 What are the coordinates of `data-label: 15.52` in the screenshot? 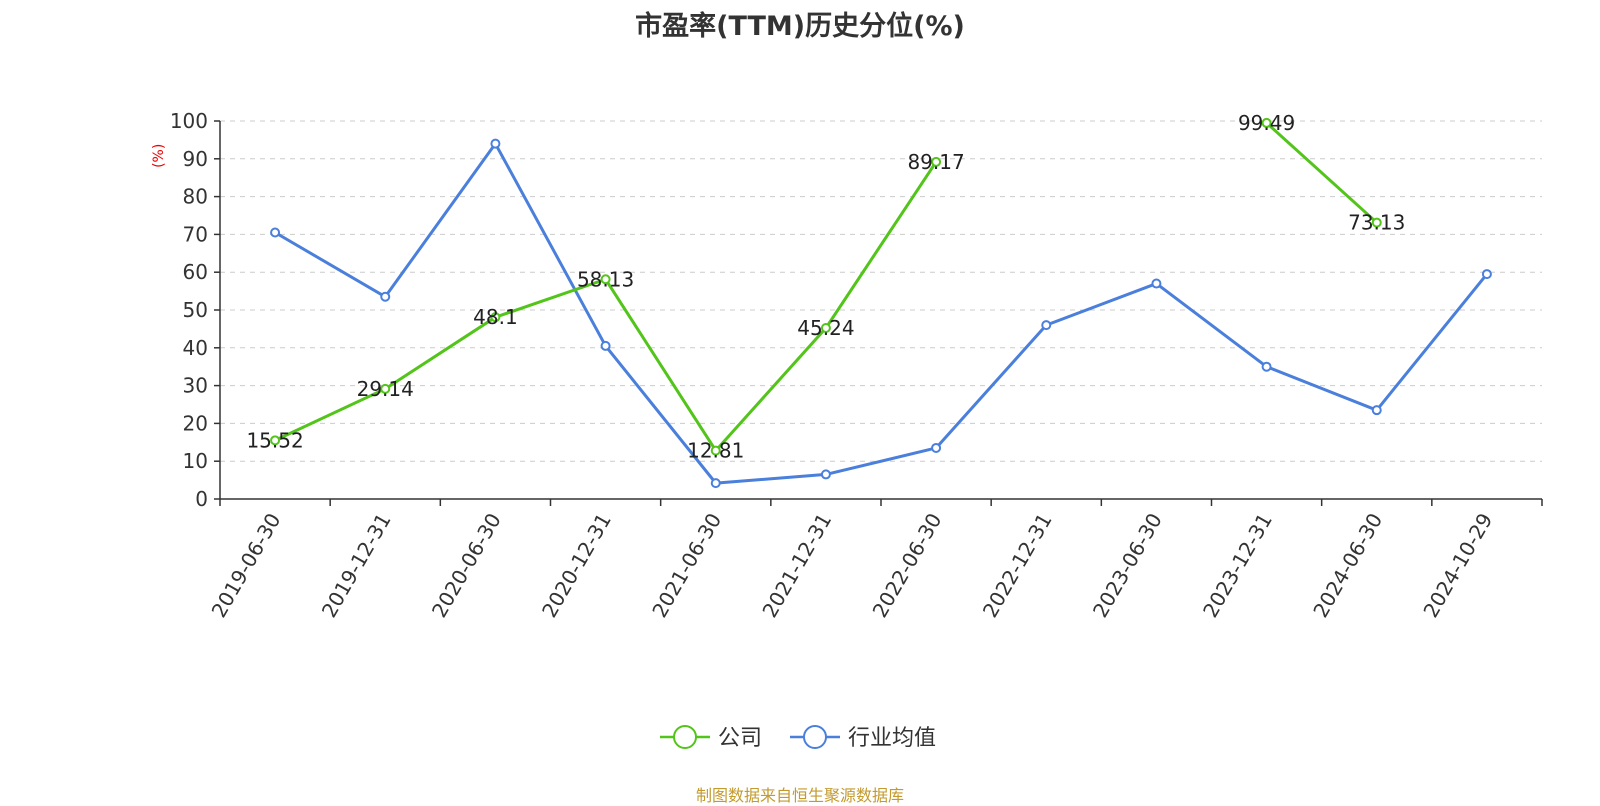 It's located at (274, 440).